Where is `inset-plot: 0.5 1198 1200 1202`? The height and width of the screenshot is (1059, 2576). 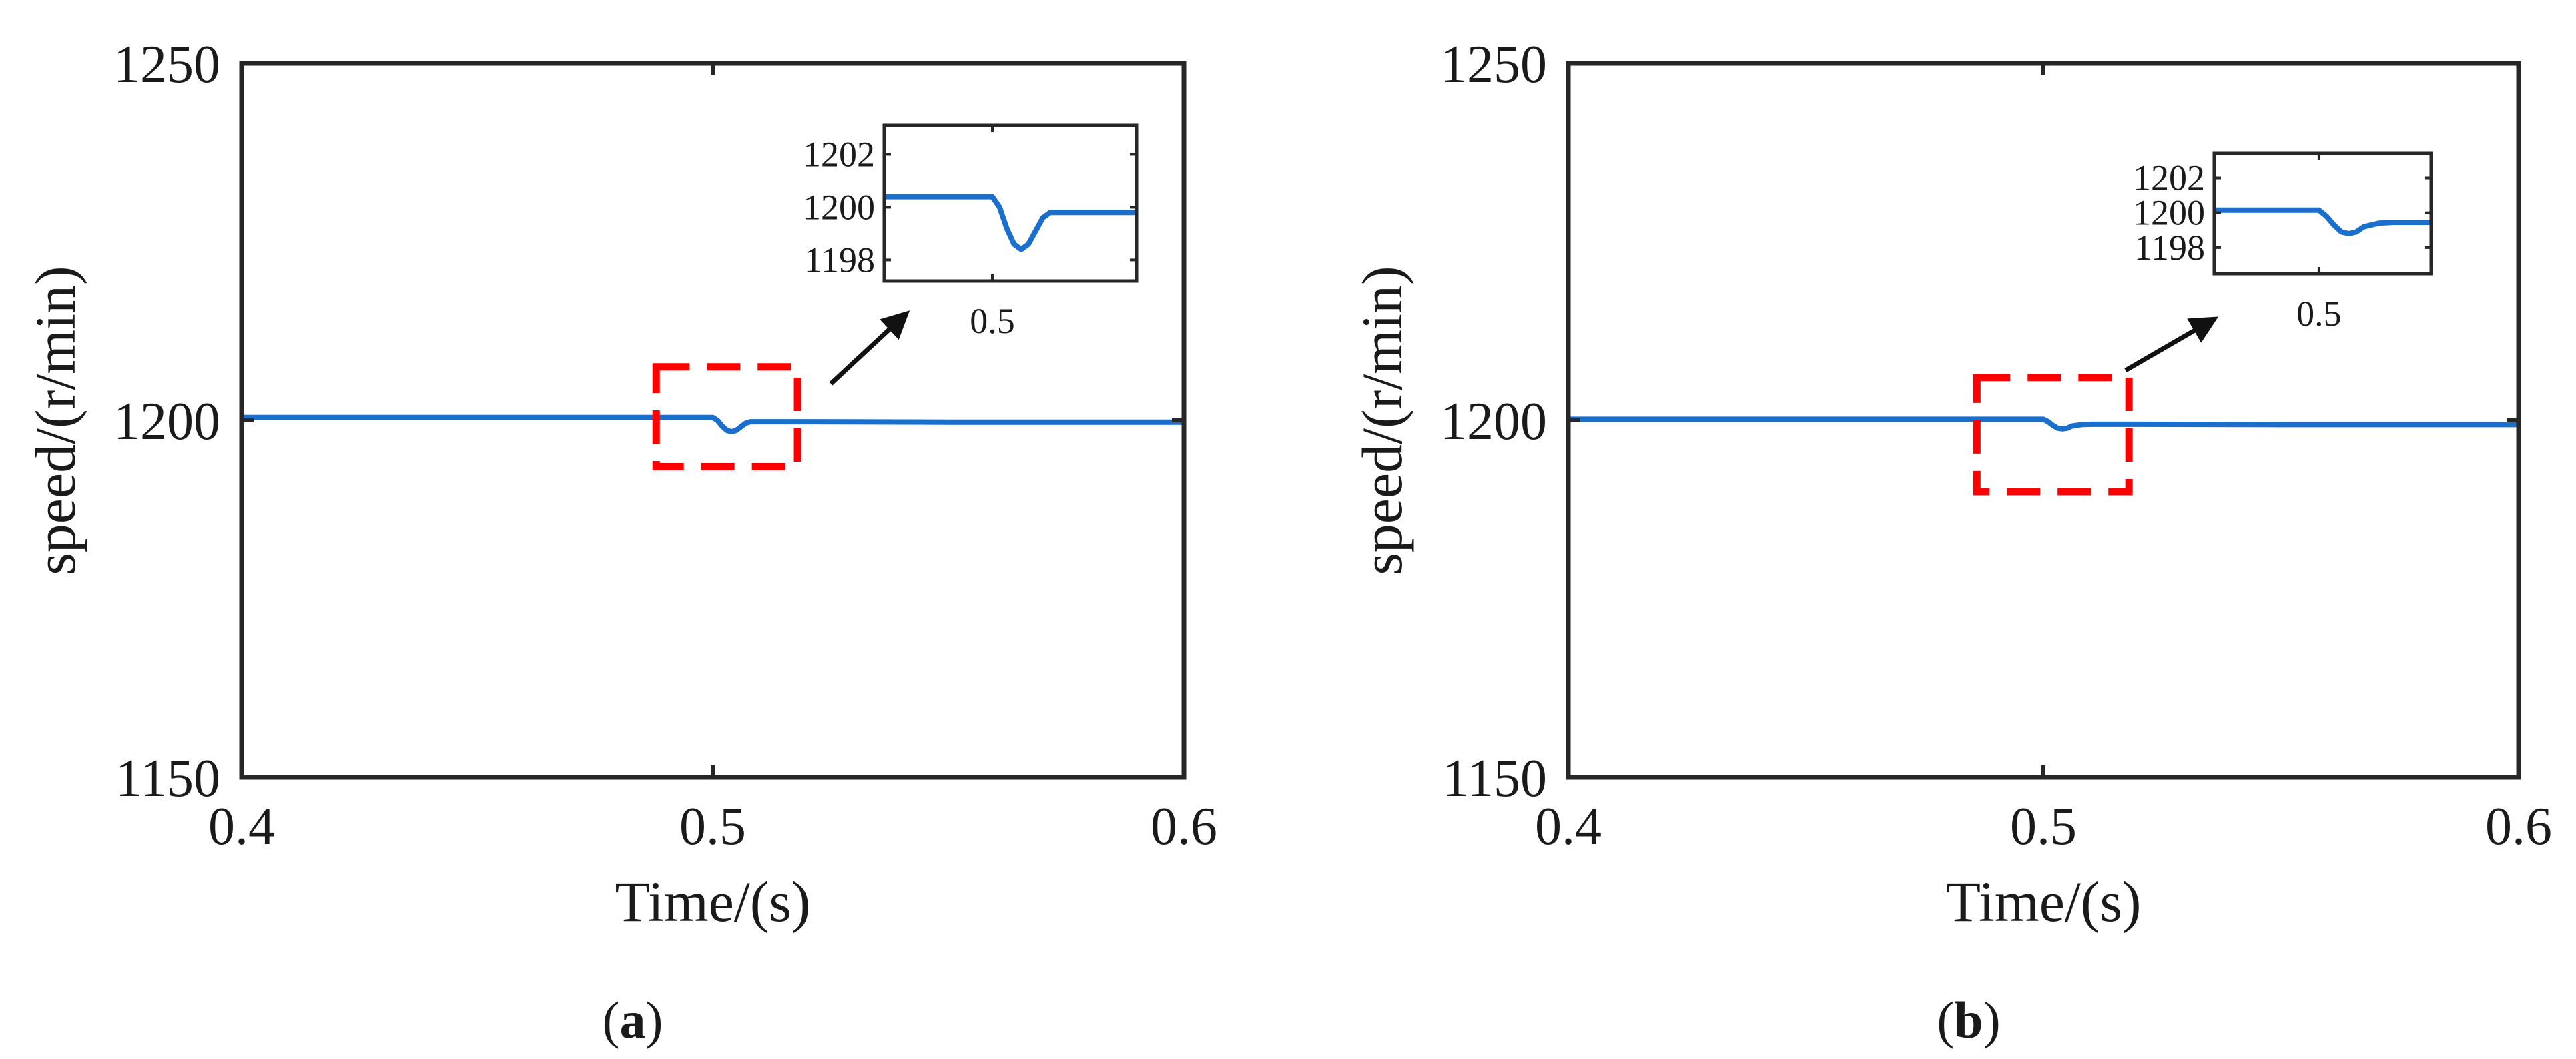
inset-plot: 0.5 1198 1200 1202 is located at coordinates (971, 232).